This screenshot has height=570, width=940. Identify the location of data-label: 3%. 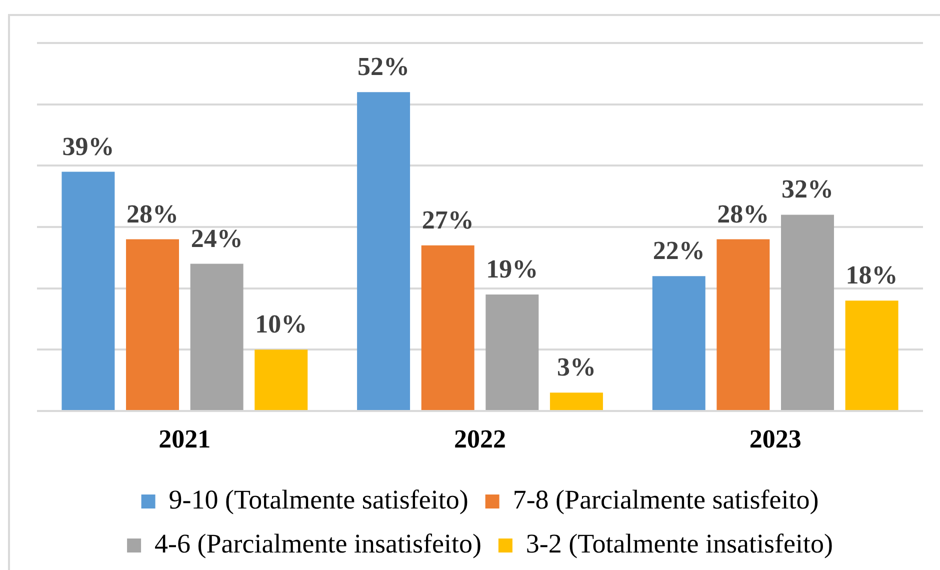
(576, 367).